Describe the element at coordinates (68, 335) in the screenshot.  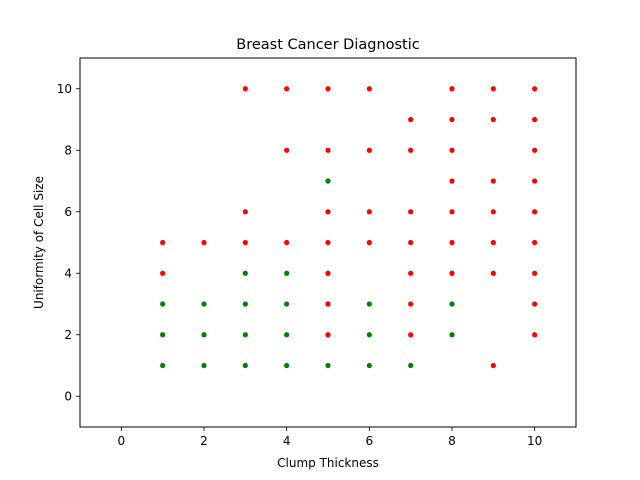
I see `y-tick-label: 2` at that location.